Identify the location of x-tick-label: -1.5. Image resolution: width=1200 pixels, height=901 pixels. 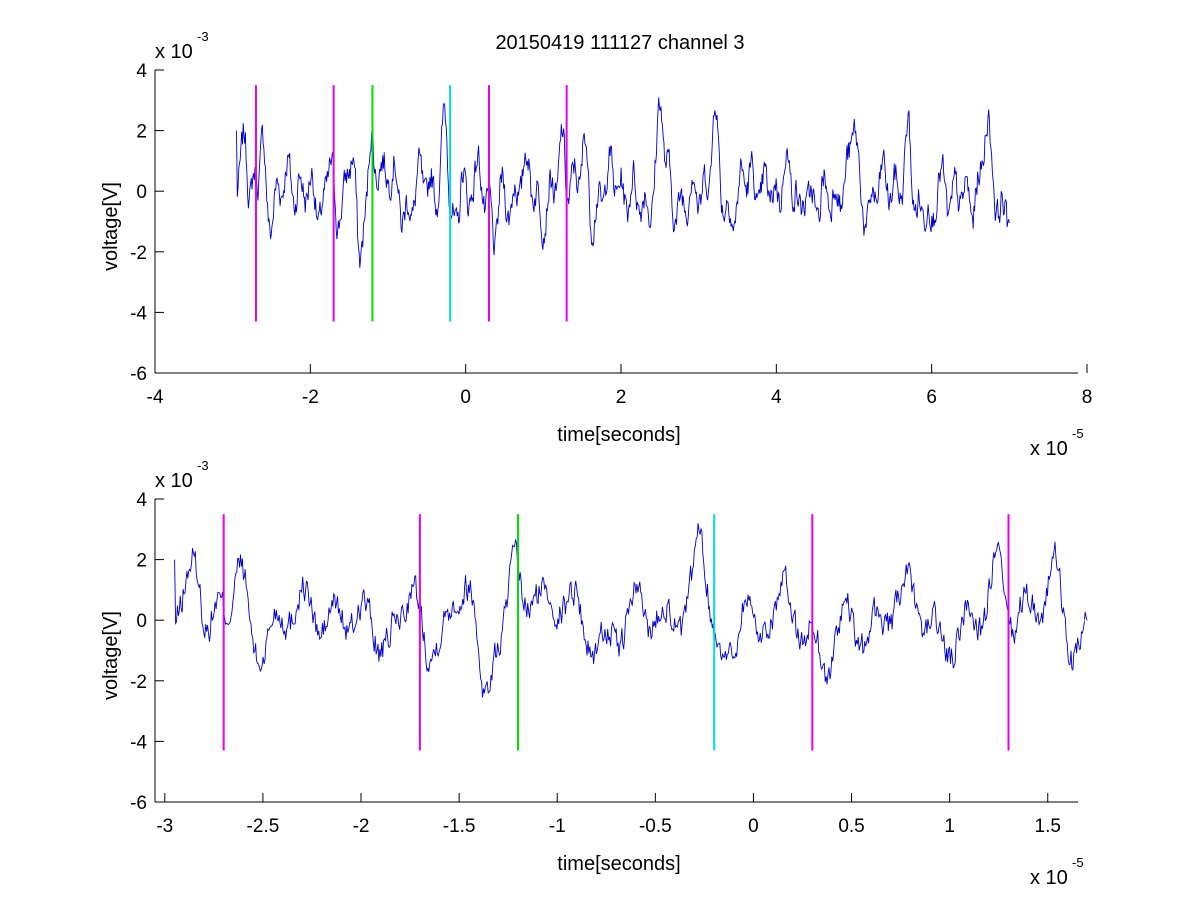
(459, 826).